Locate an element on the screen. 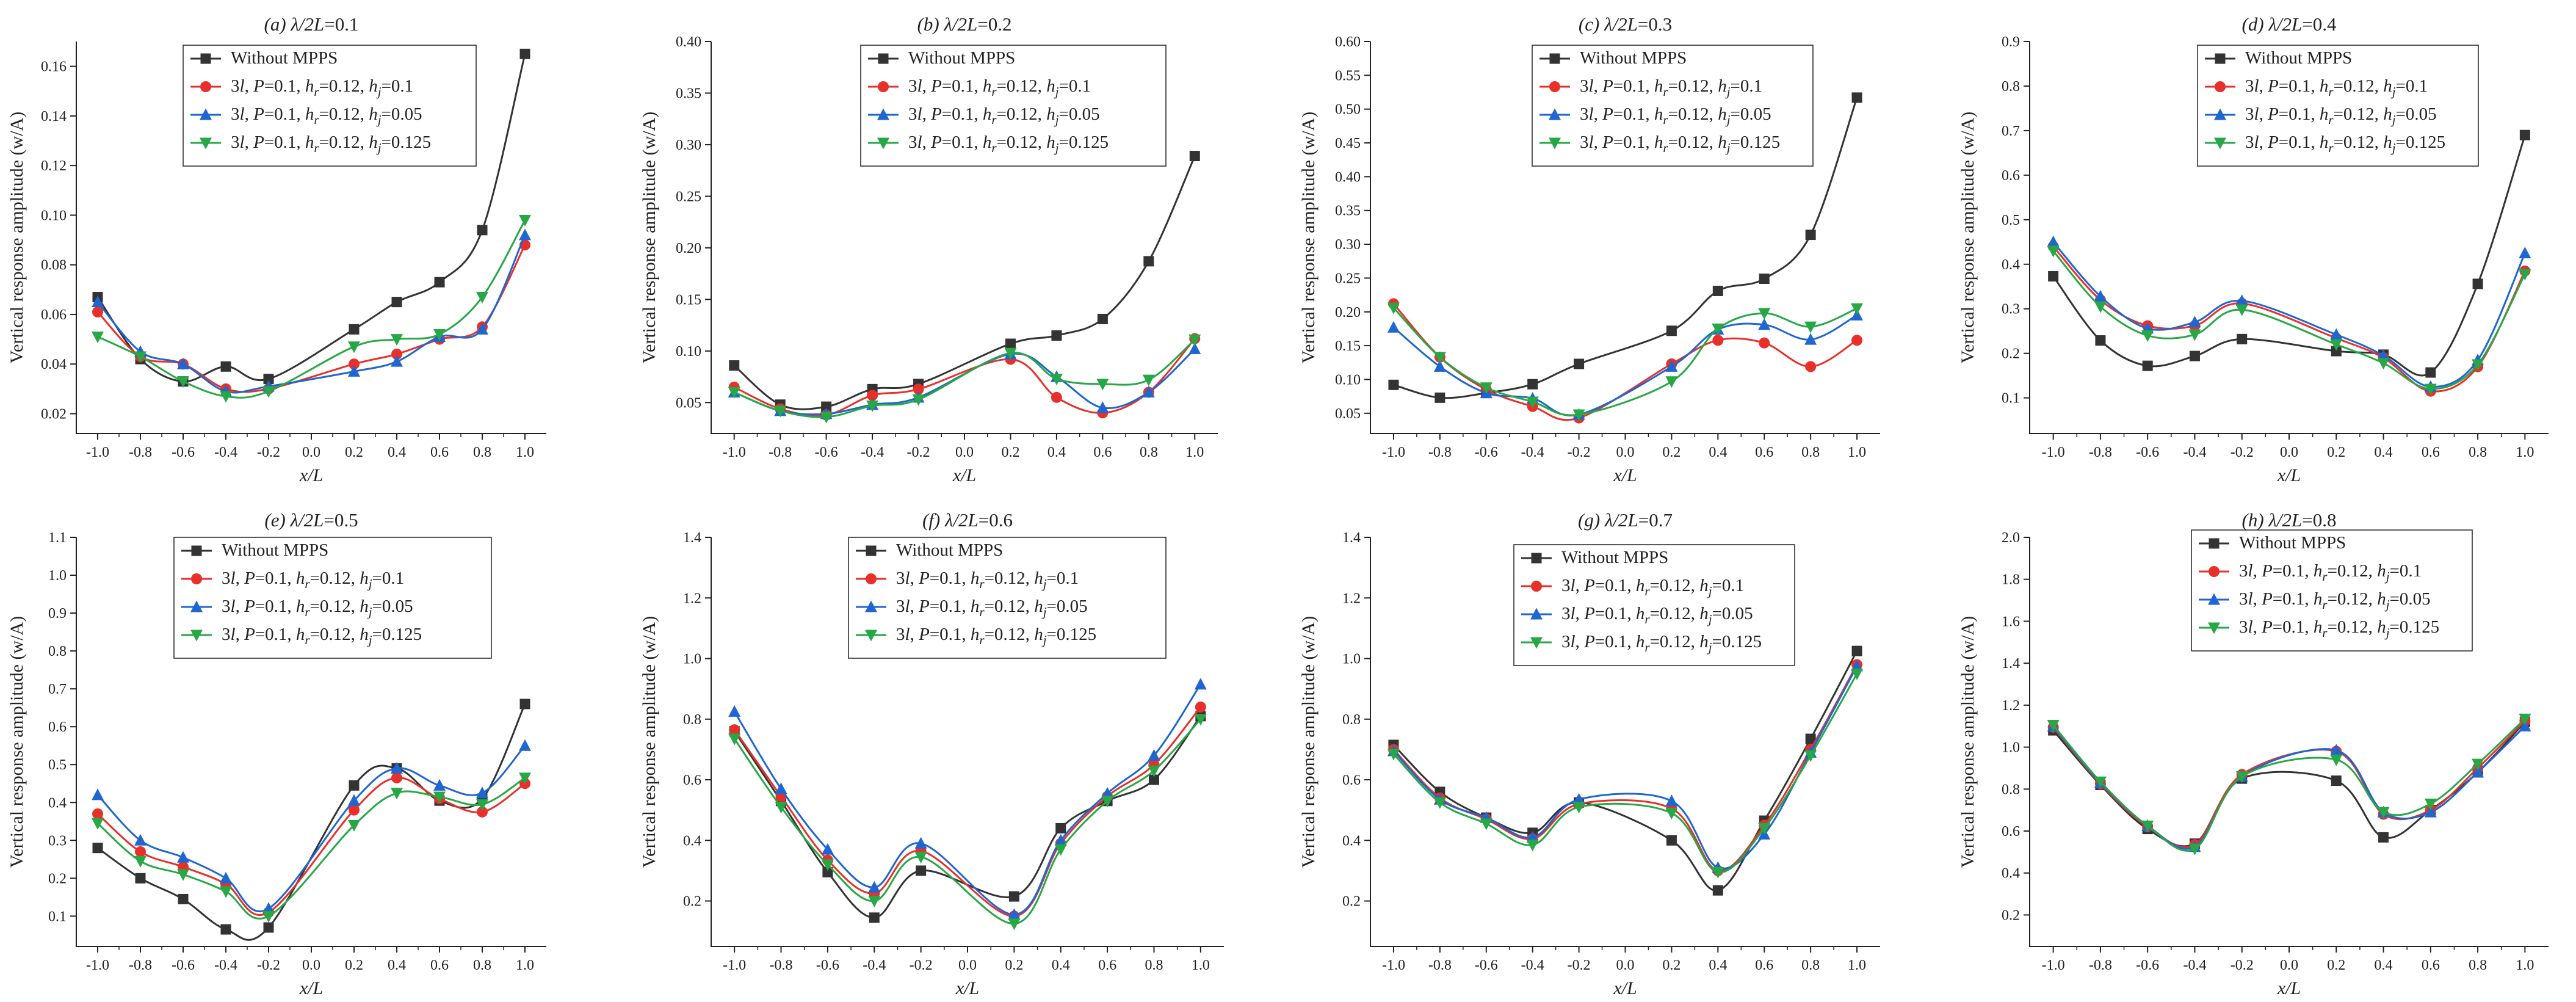 The width and height of the screenshot is (2576, 1002). y-tick-label: 0.9 is located at coordinates (2011, 42).